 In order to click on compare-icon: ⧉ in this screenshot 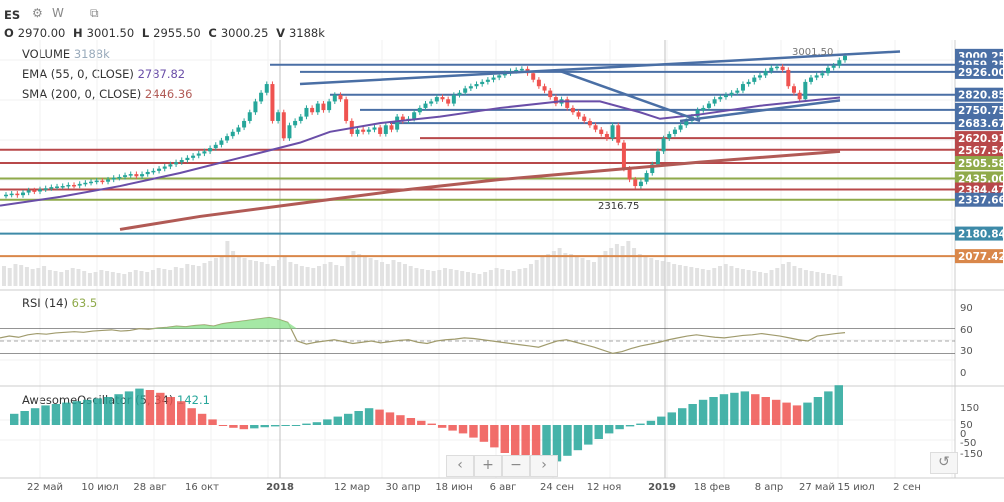, I will do `click(94, 13)`.